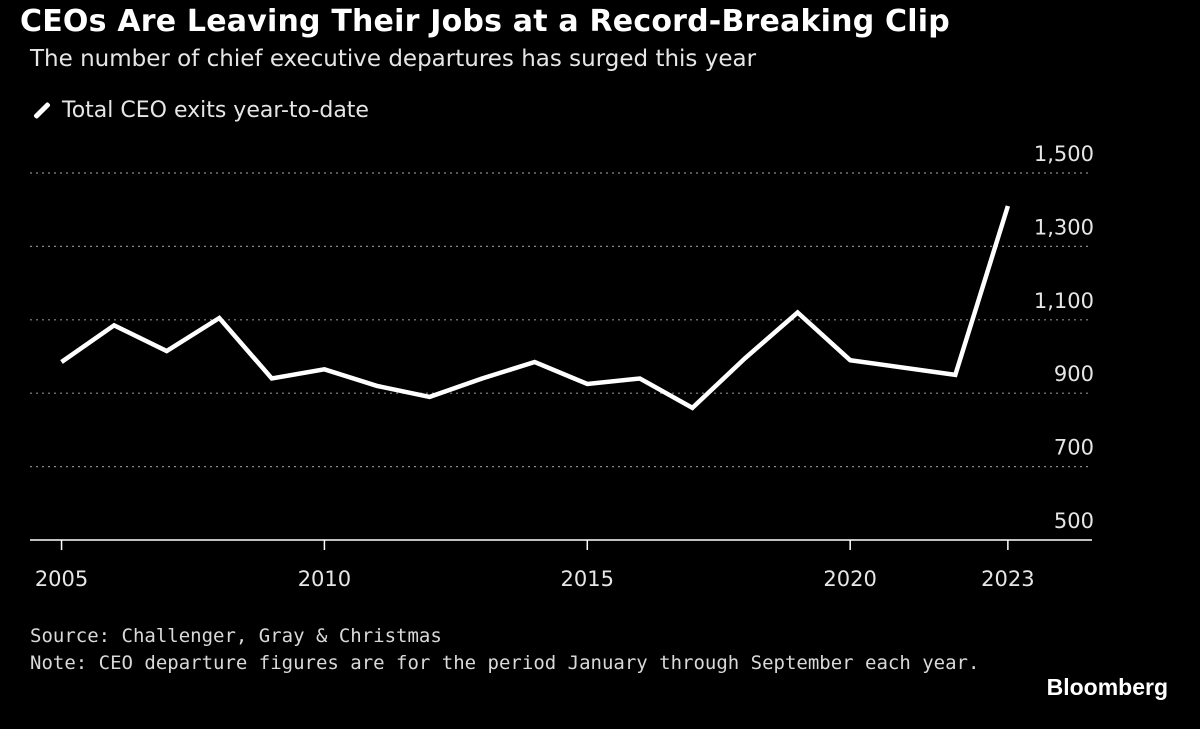  What do you see at coordinates (587, 579) in the screenshot?
I see `x-tick-label: 2015` at bounding box center [587, 579].